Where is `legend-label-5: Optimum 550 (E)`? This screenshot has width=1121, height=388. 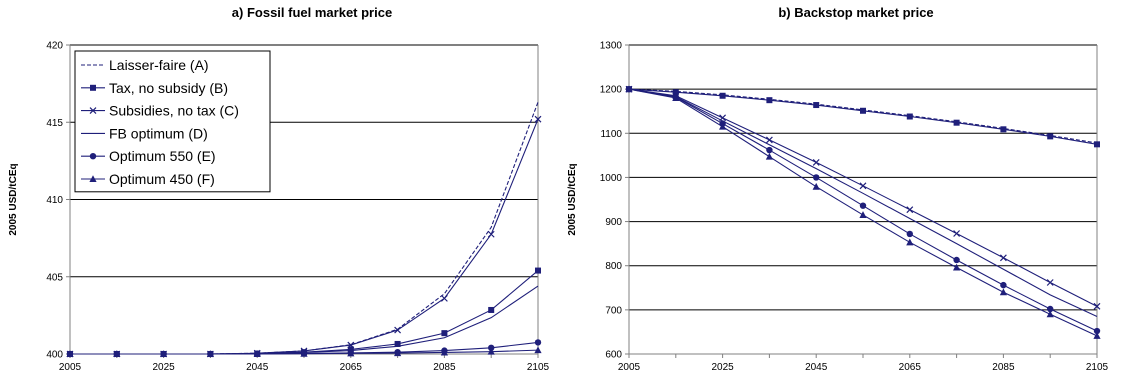
legend-label-5: Optimum 550 (E) is located at coordinates (162, 156).